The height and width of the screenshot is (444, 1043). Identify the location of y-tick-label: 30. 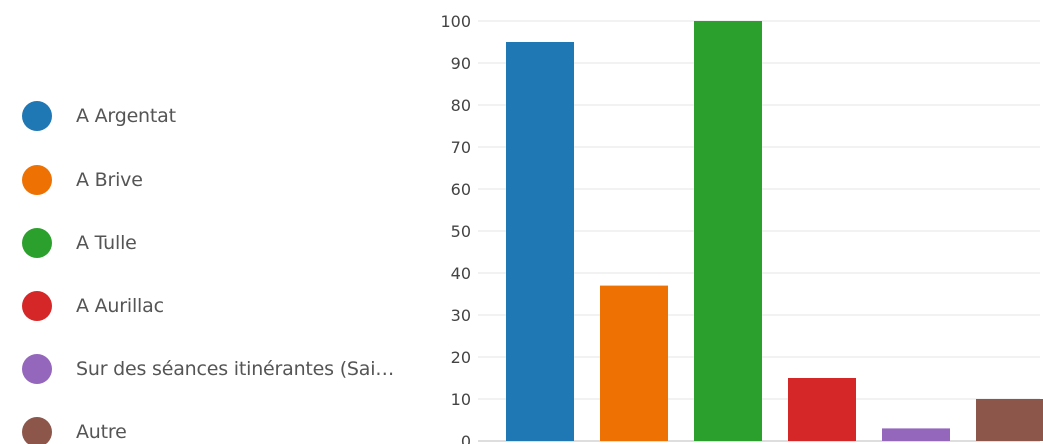
(461, 315).